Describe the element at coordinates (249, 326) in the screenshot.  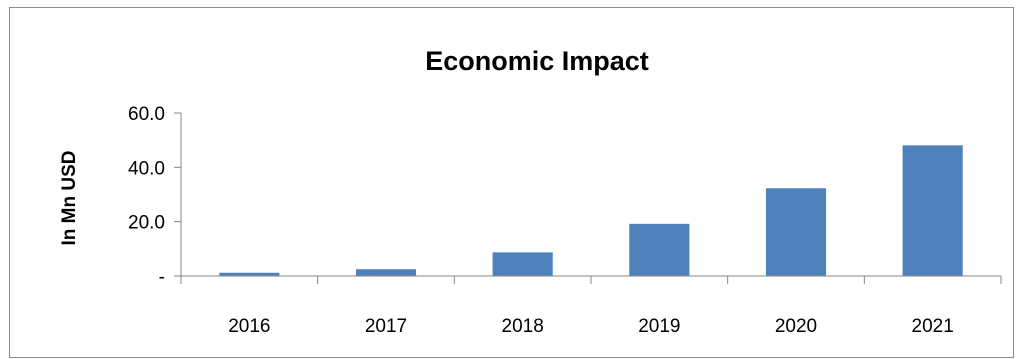
I see `x-tick-label: 2016` at that location.